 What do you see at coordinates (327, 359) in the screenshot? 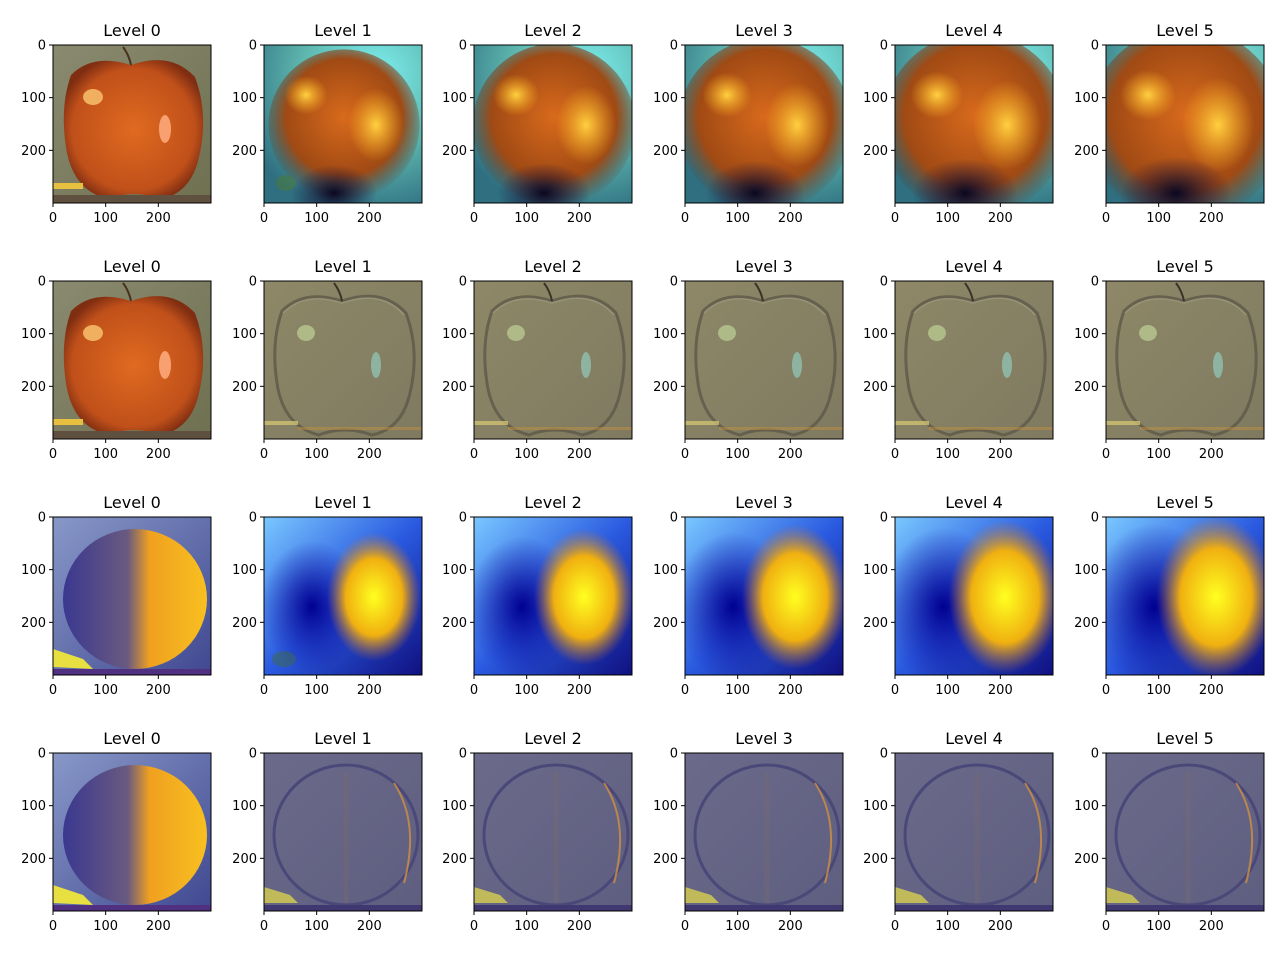
I see `apple-laplacian-panel-level-1: Level 1 0 100 200 0 100 200` at bounding box center [327, 359].